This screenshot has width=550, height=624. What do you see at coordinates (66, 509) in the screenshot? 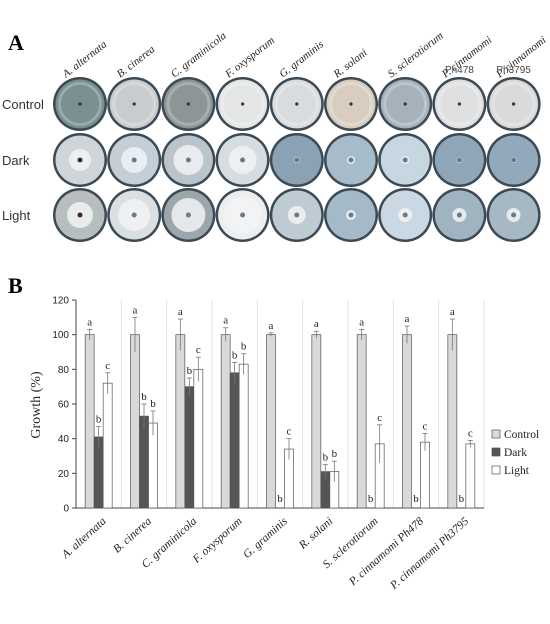
I see `y-tick-label: 0` at bounding box center [66, 509].